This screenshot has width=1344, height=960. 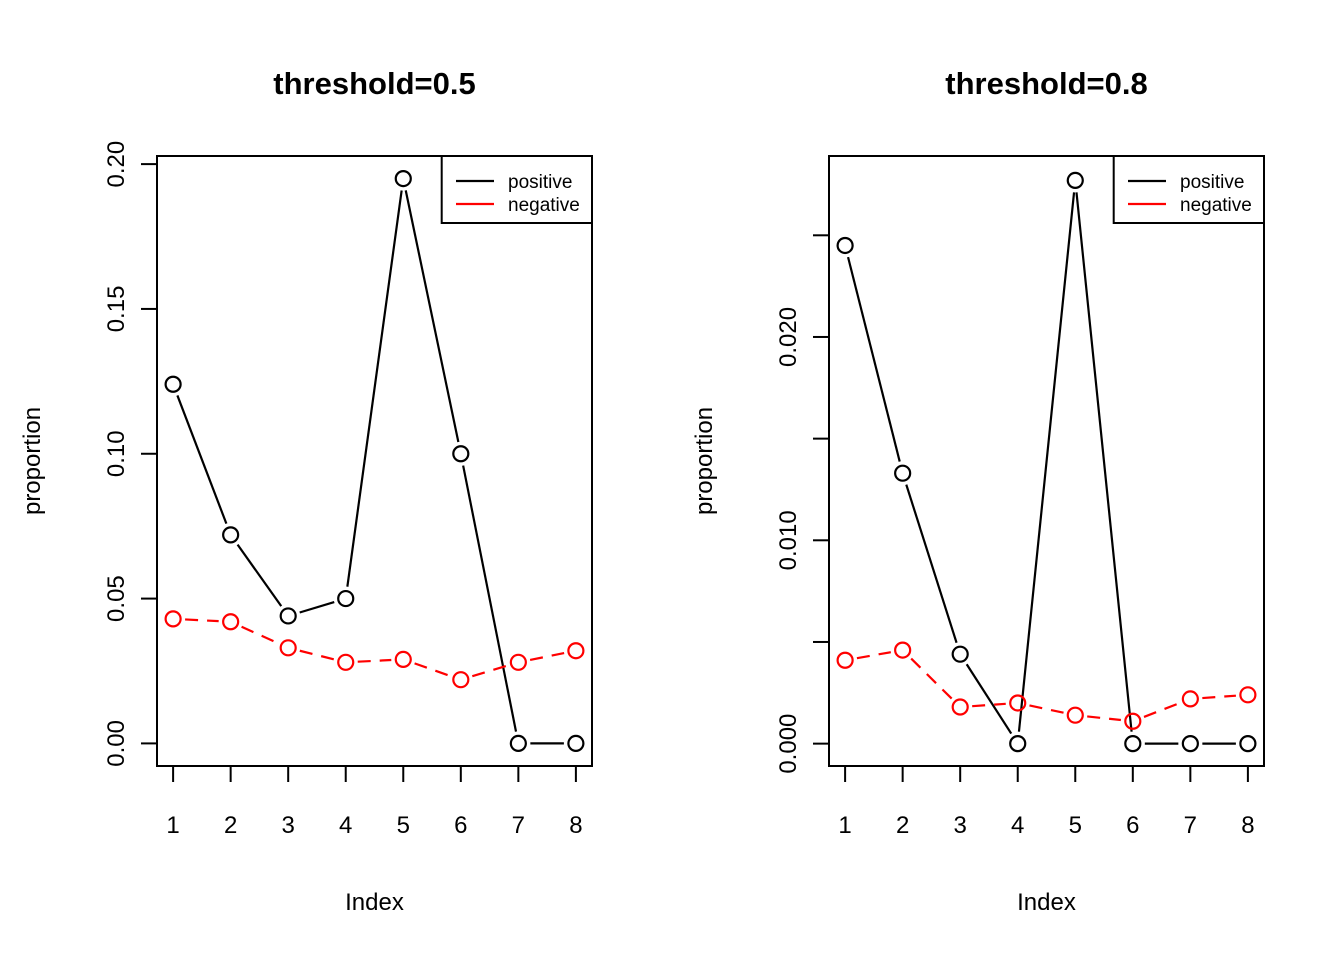 What do you see at coordinates (788, 337) in the screenshot?
I see `y-axis-tick-label: 0.020` at bounding box center [788, 337].